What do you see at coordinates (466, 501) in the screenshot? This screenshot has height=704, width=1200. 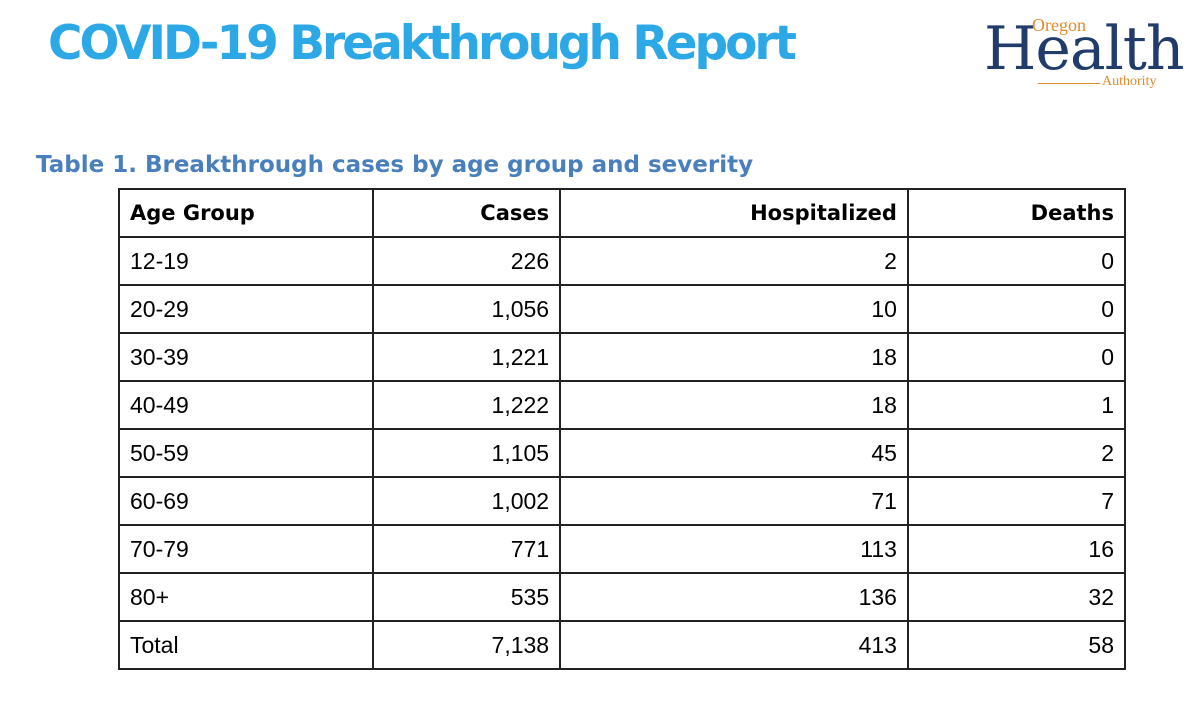 I see `cell-cases: 1,002` at bounding box center [466, 501].